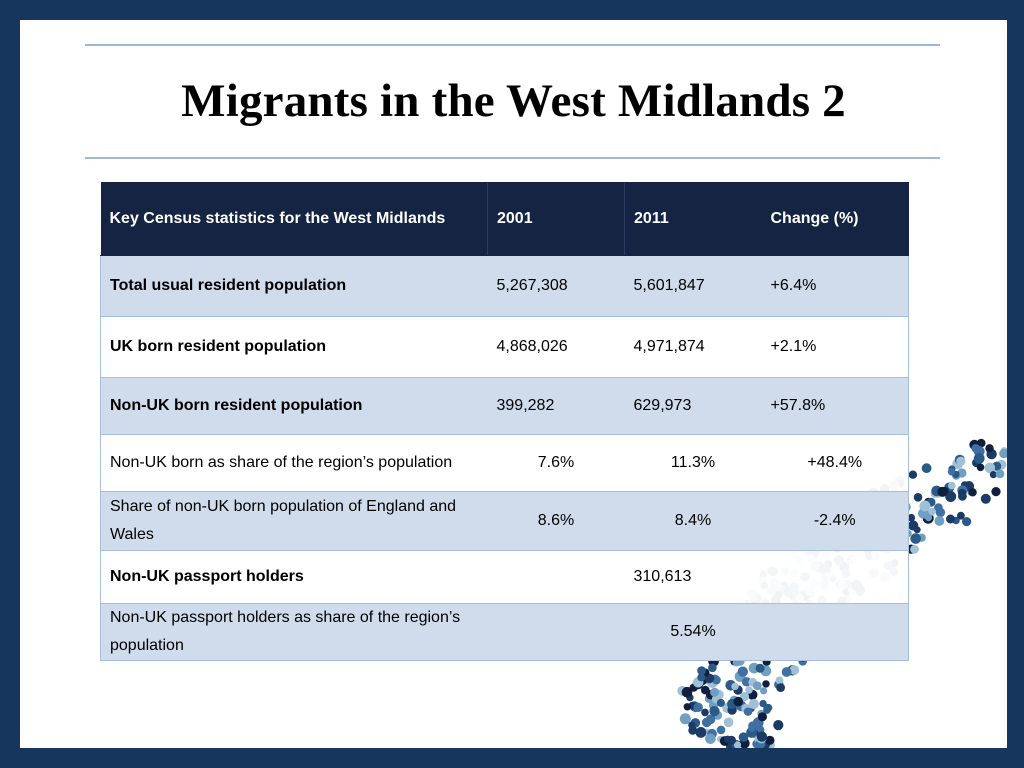  I want to click on cell-2011: 5.54%, so click(693, 632).